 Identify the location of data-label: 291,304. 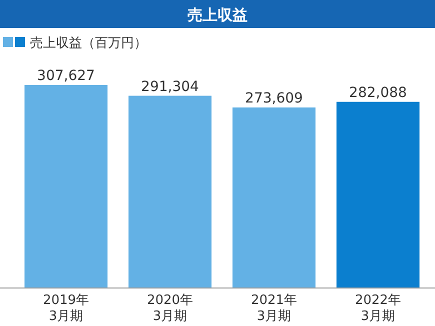
(170, 86).